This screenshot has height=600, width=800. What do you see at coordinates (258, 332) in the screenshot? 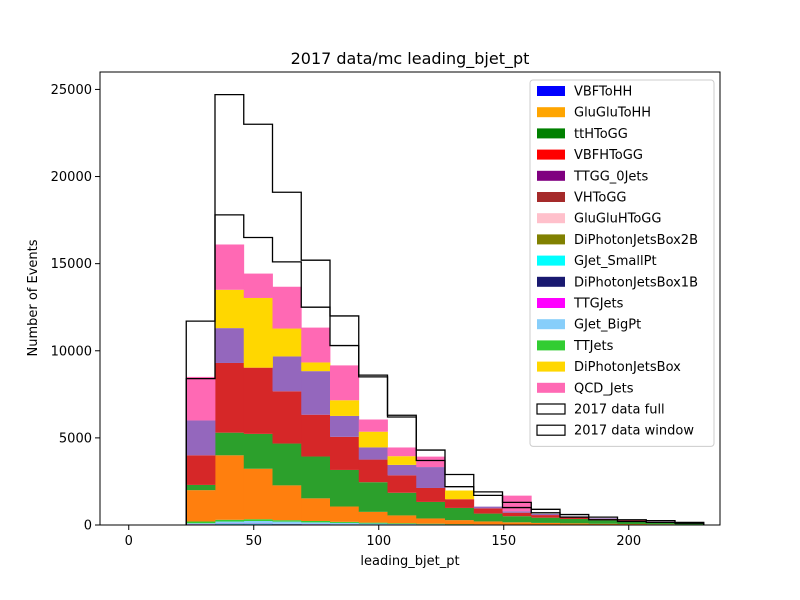
I see `bar-s17-b4` at bounding box center [258, 332].